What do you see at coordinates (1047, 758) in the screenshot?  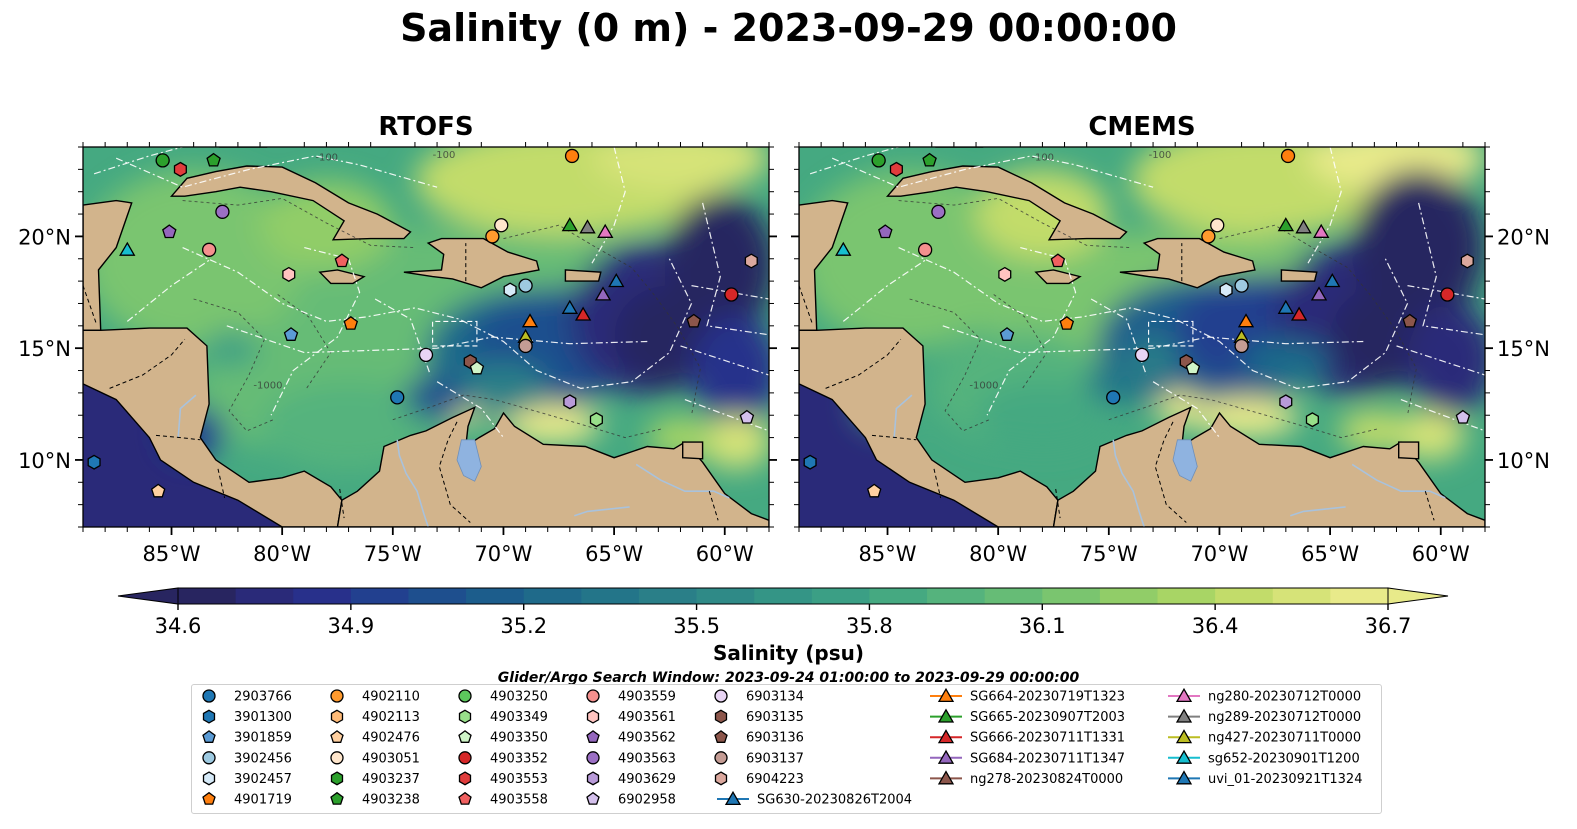 I see `legend-label: SG684-20230711T1347` at bounding box center [1047, 758].